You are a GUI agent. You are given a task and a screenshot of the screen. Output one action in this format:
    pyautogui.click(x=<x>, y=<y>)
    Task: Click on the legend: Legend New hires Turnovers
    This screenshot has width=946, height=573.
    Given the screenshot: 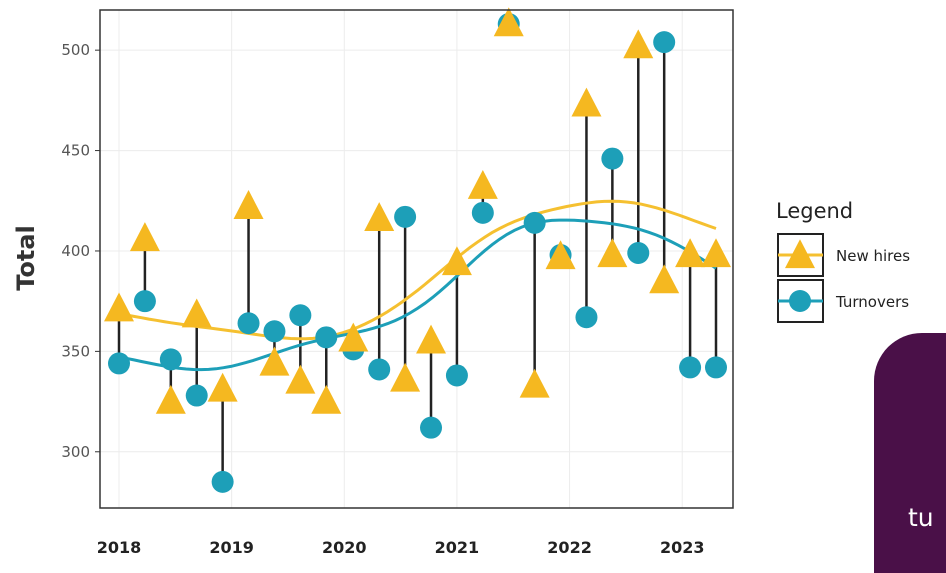 What is the action you would take?
    pyautogui.click(x=843, y=261)
    